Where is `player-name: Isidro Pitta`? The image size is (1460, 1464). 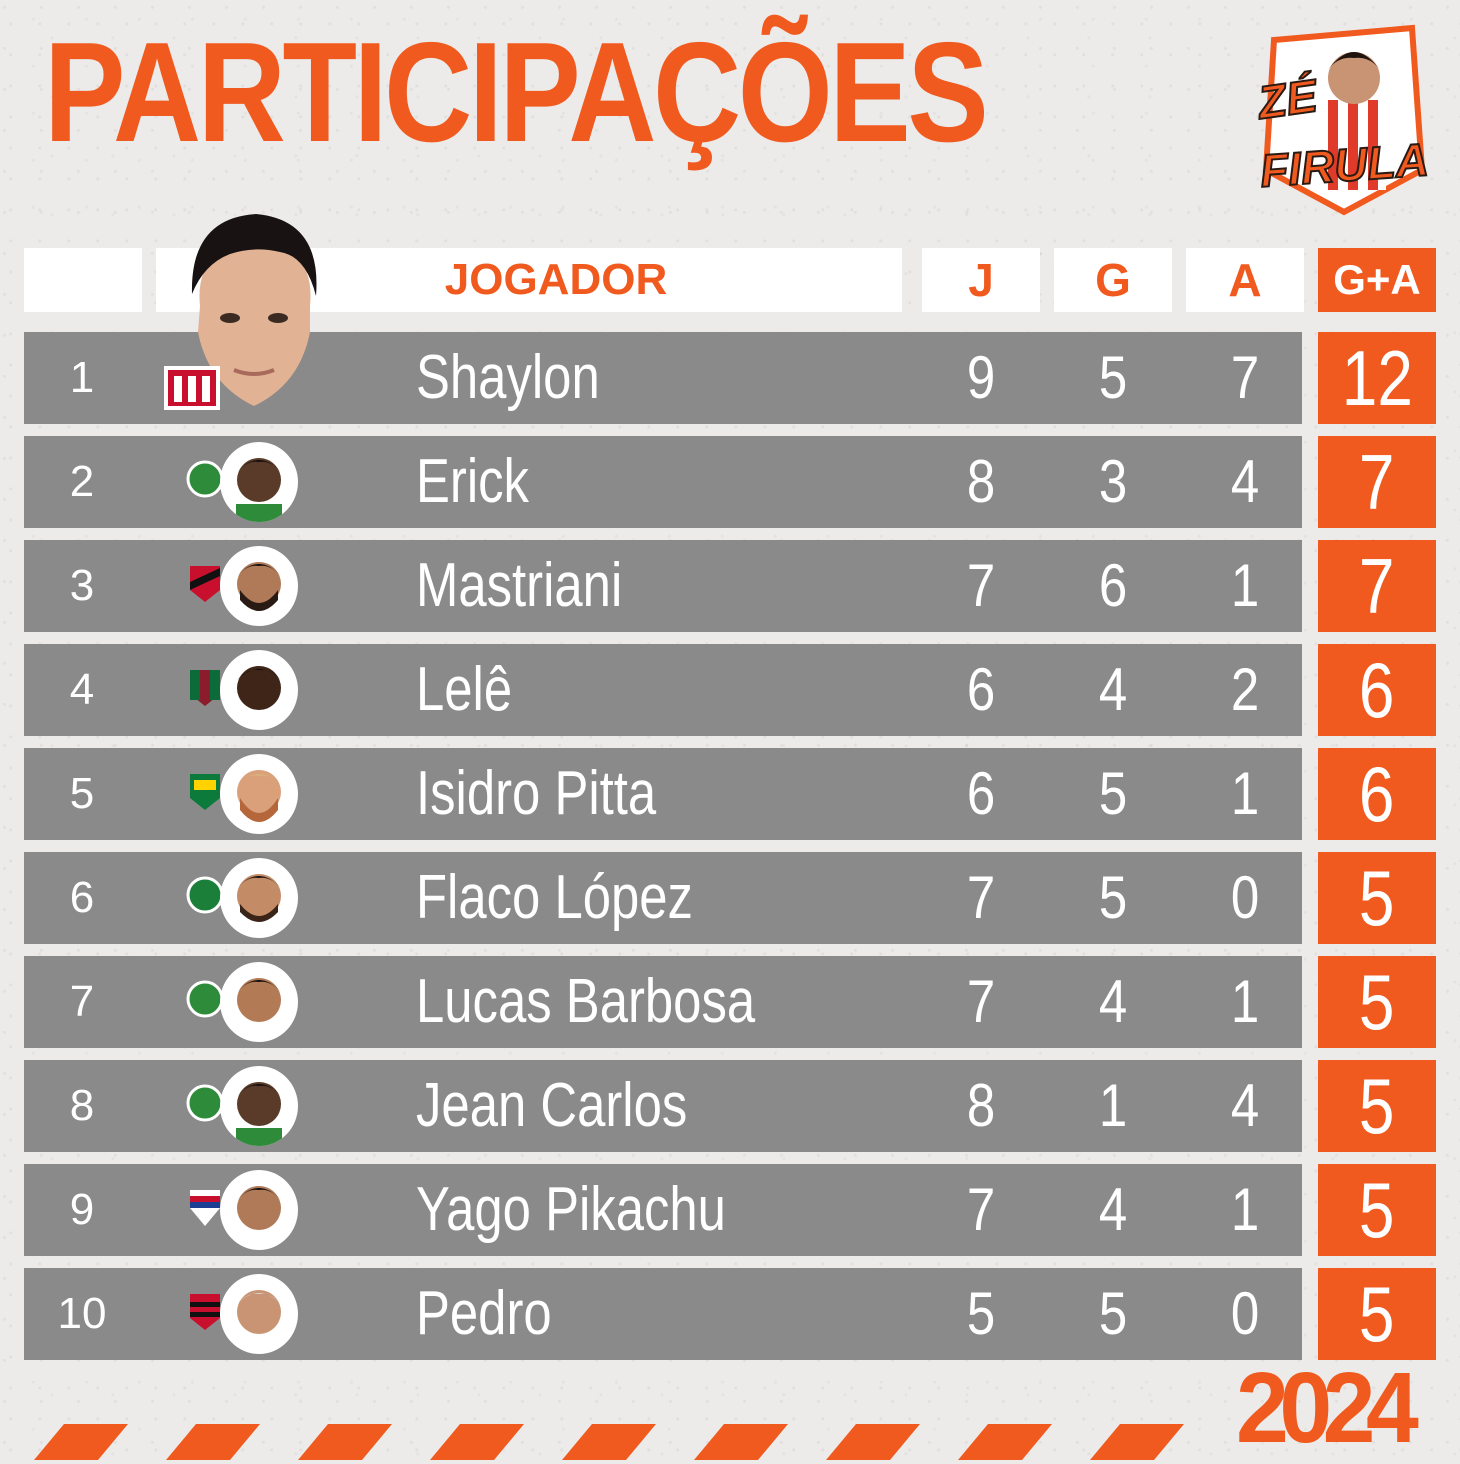
player-name: Isidro Pitta is located at coordinates (536, 793).